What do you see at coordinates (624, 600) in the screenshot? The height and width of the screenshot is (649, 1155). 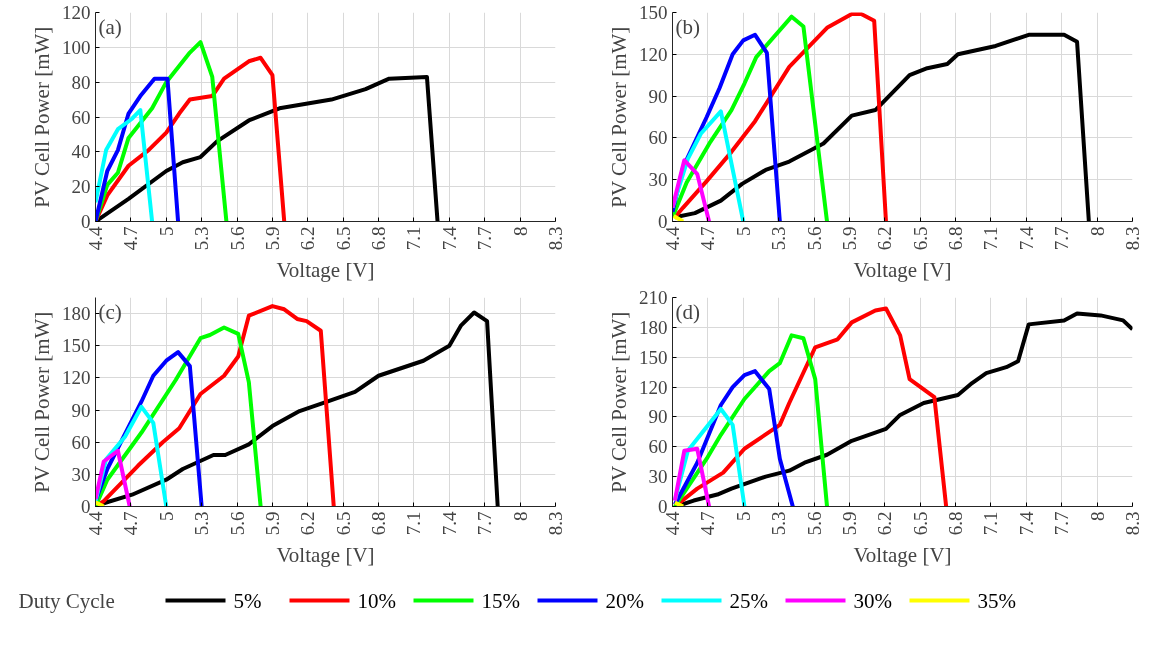 I see `legend-label: 20%` at bounding box center [624, 600].